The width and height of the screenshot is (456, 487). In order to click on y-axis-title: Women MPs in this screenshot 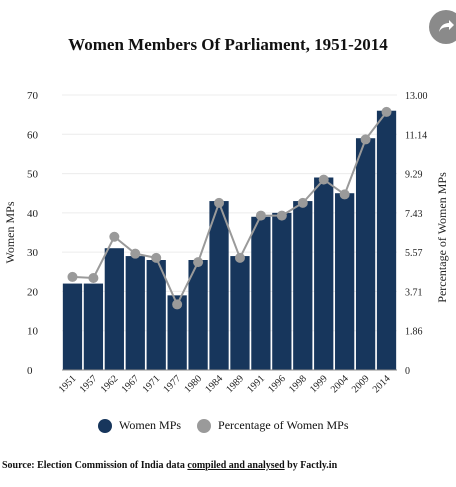, I will do `click(10, 232)`.